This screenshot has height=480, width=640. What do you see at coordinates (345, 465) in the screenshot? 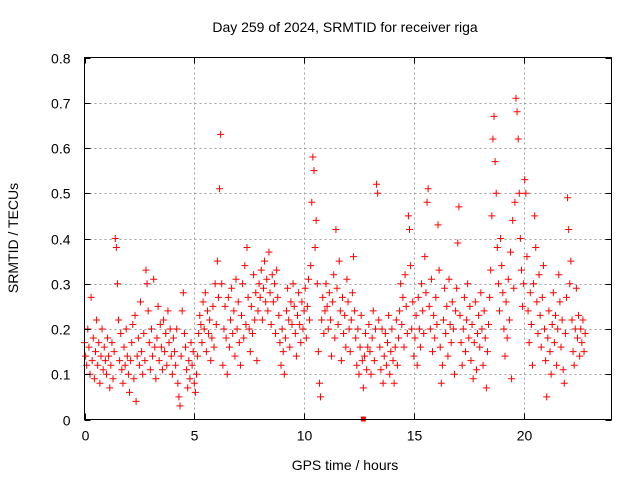
I see `x-axis-title: GPS time / hours` at bounding box center [345, 465].